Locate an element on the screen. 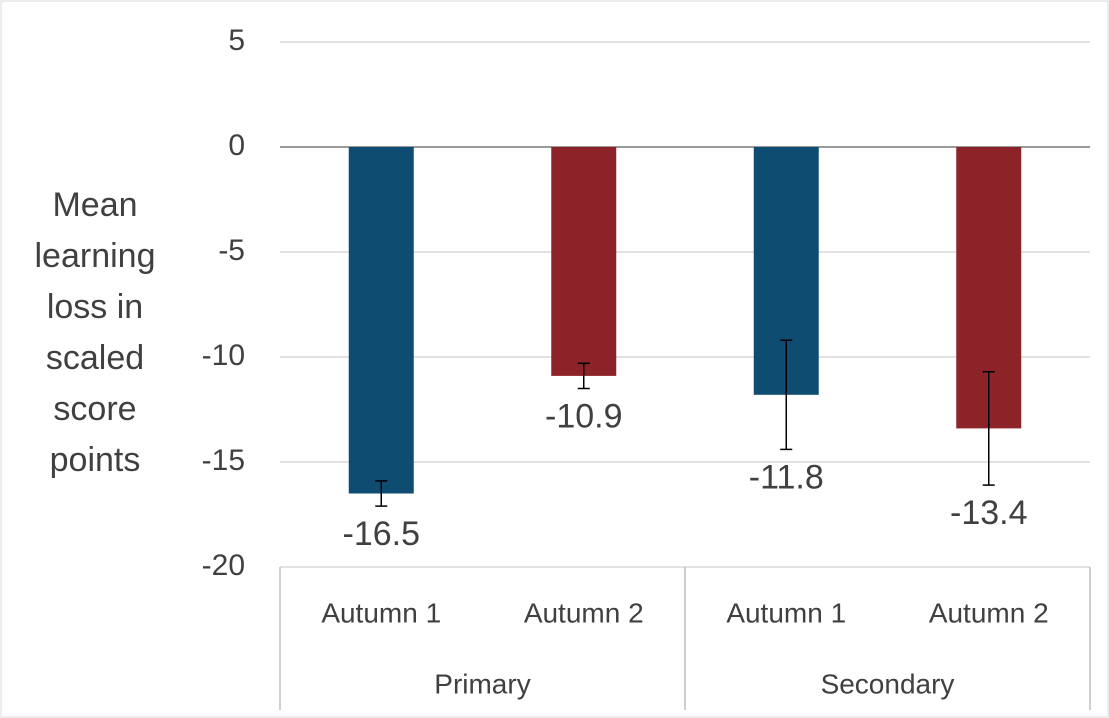 This screenshot has height=718, width=1109. y-tick-label: -20 is located at coordinates (223, 565).